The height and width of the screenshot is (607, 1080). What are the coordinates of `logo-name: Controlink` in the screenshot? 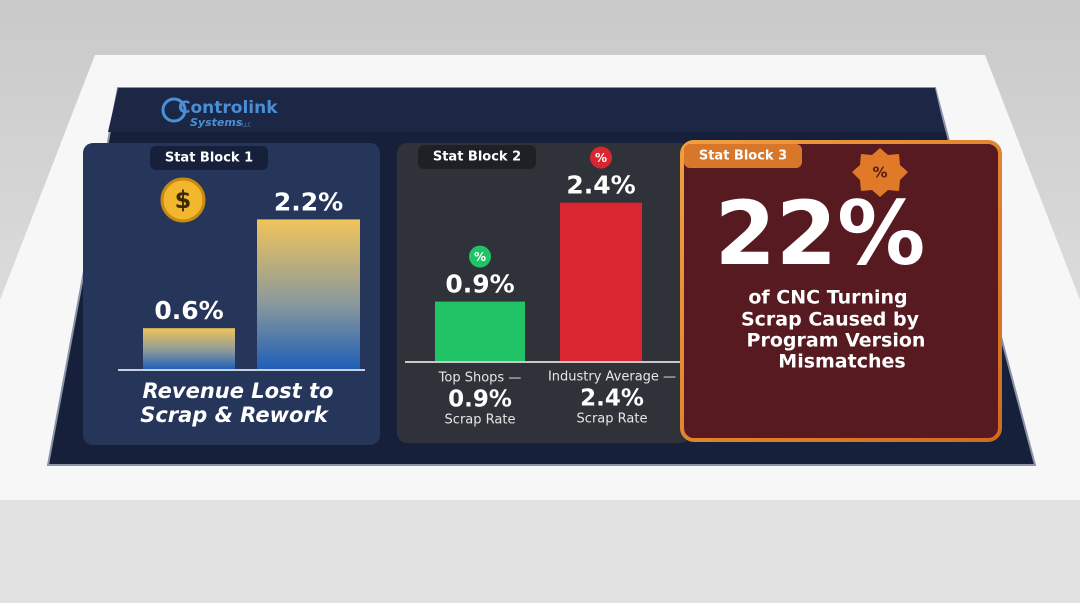 It's located at (228, 108).